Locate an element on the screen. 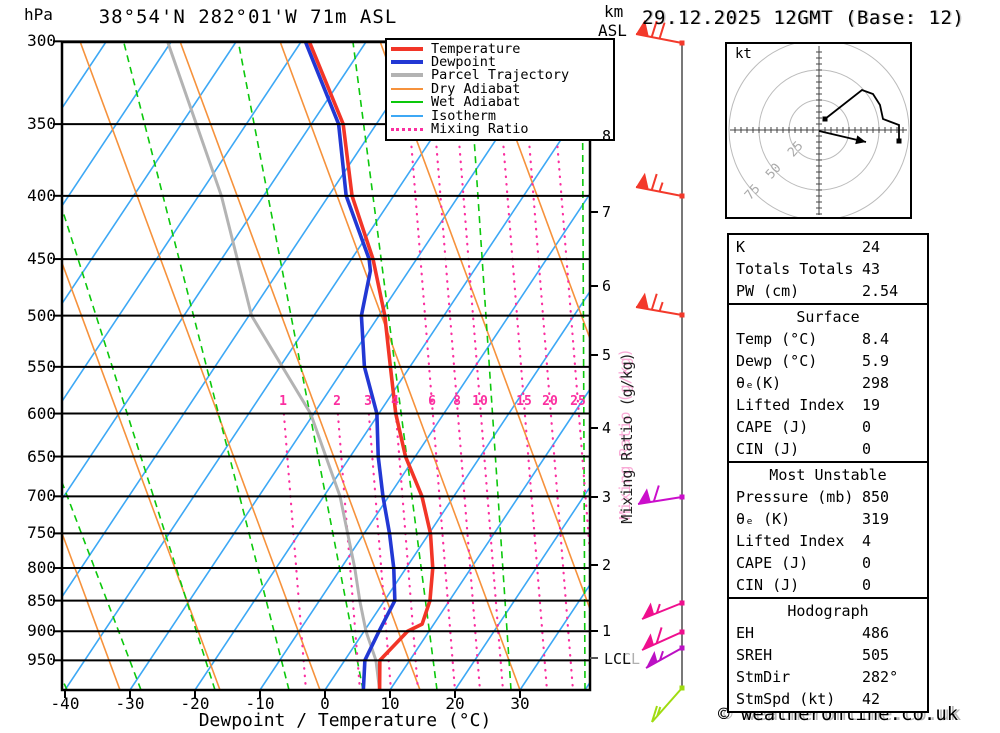 The image size is (1000, 733). legend-isotherm-sample is located at coordinates (407, 115).